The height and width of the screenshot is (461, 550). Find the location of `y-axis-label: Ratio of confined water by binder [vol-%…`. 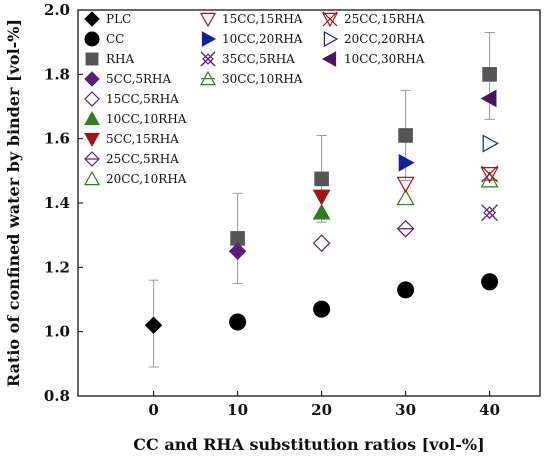

y-axis-label: Ratio of confined water by binder [vol-%… is located at coordinates (13, 203).